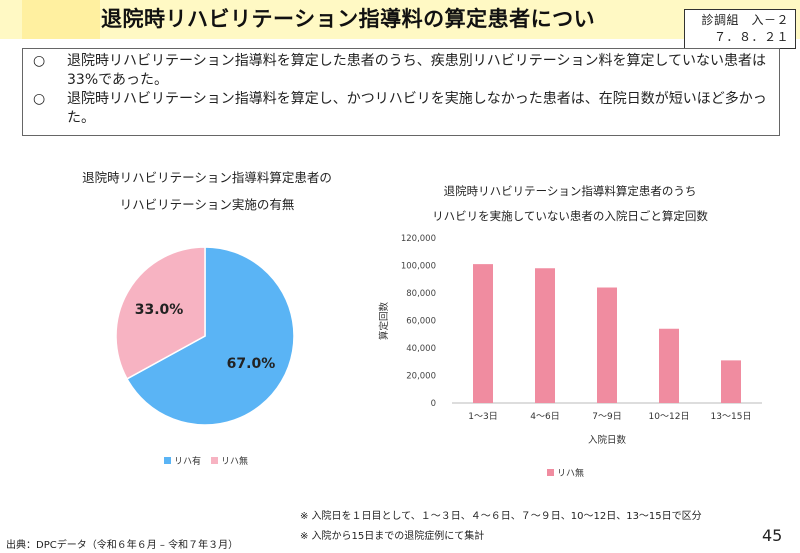 The width and height of the screenshot is (800, 553). I want to click on bar-chart-title-line2: リハビリを実施していない患者の入院日ごと算定回数, so click(570, 216).